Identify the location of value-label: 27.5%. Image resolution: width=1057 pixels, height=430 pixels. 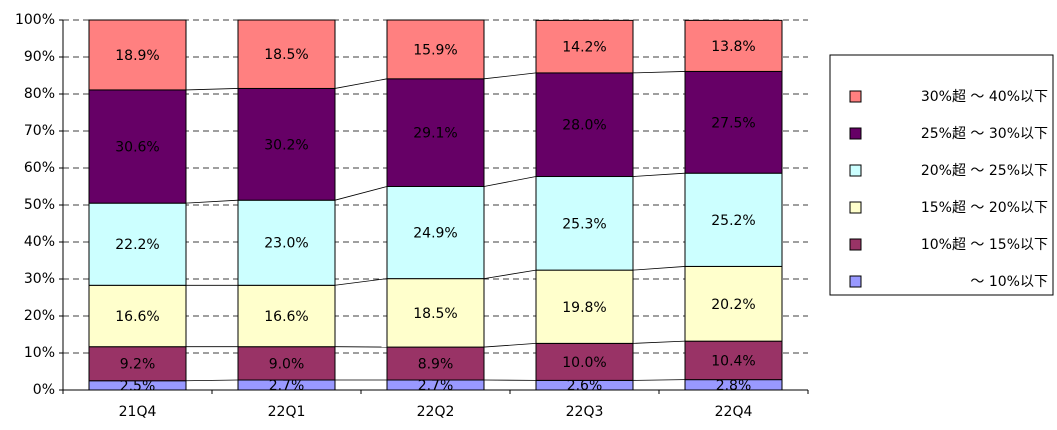
(733, 123).